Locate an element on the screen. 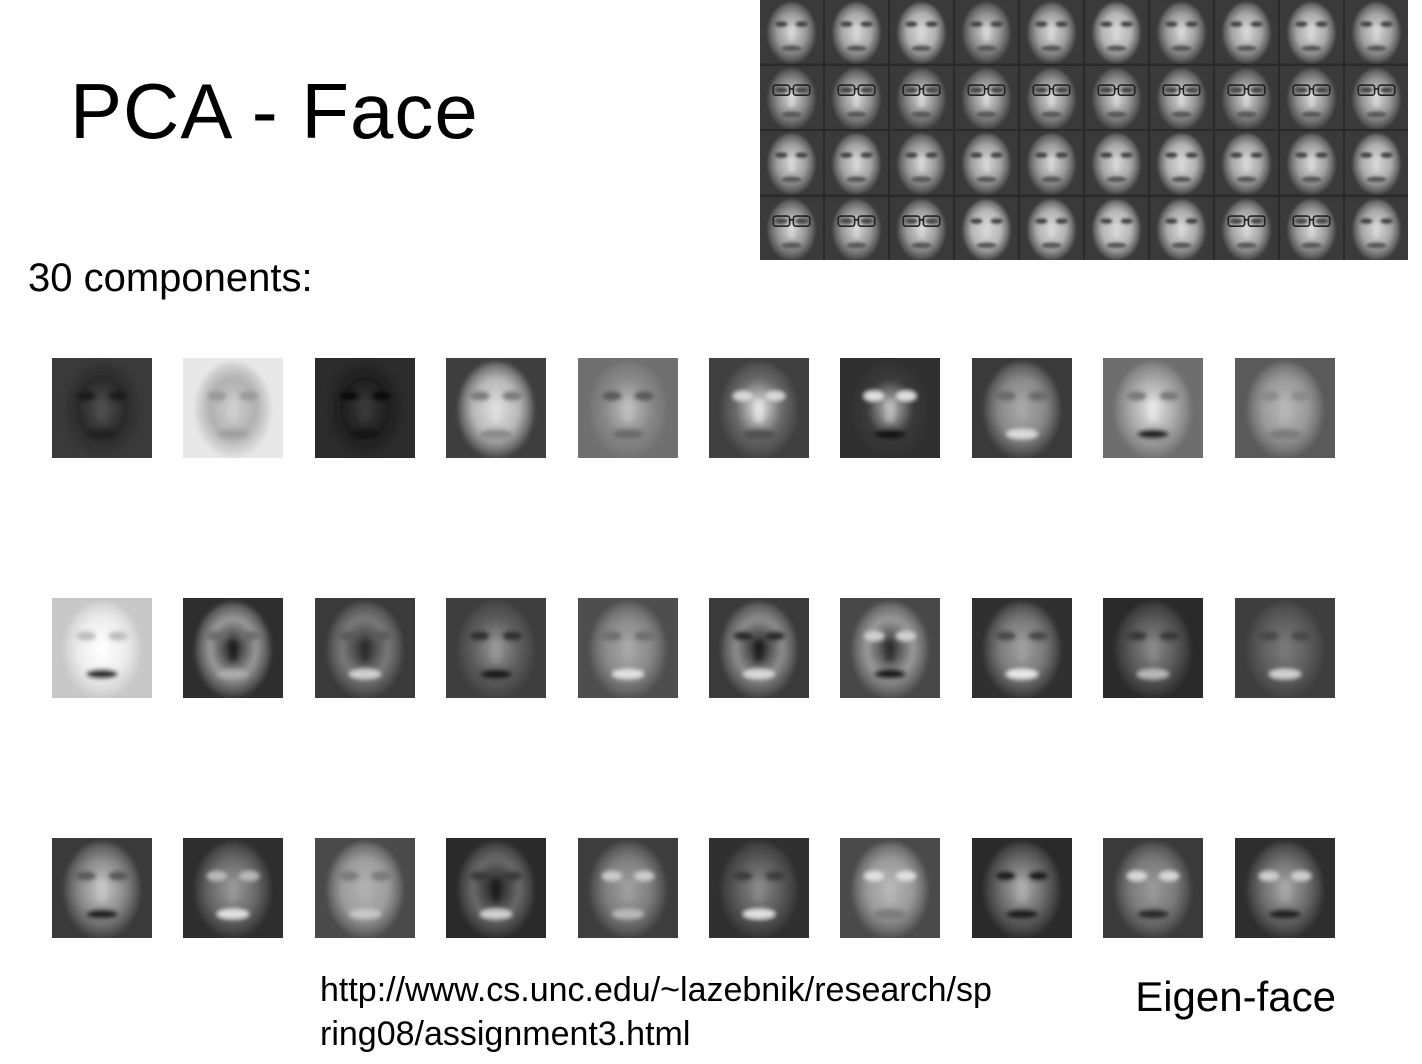  source-url-line-2: ring08/assignment3.html is located at coordinates (505, 1034).